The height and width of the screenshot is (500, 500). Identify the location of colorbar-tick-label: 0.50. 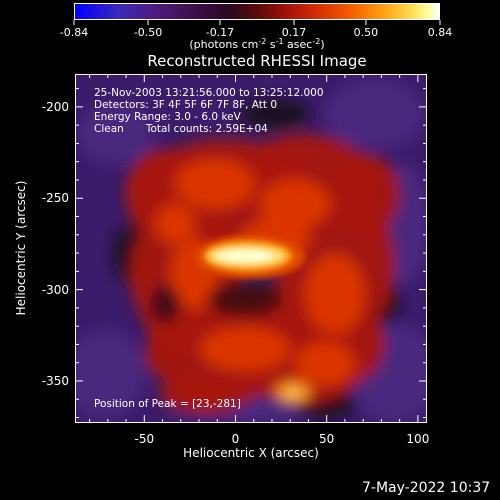
(366, 32).